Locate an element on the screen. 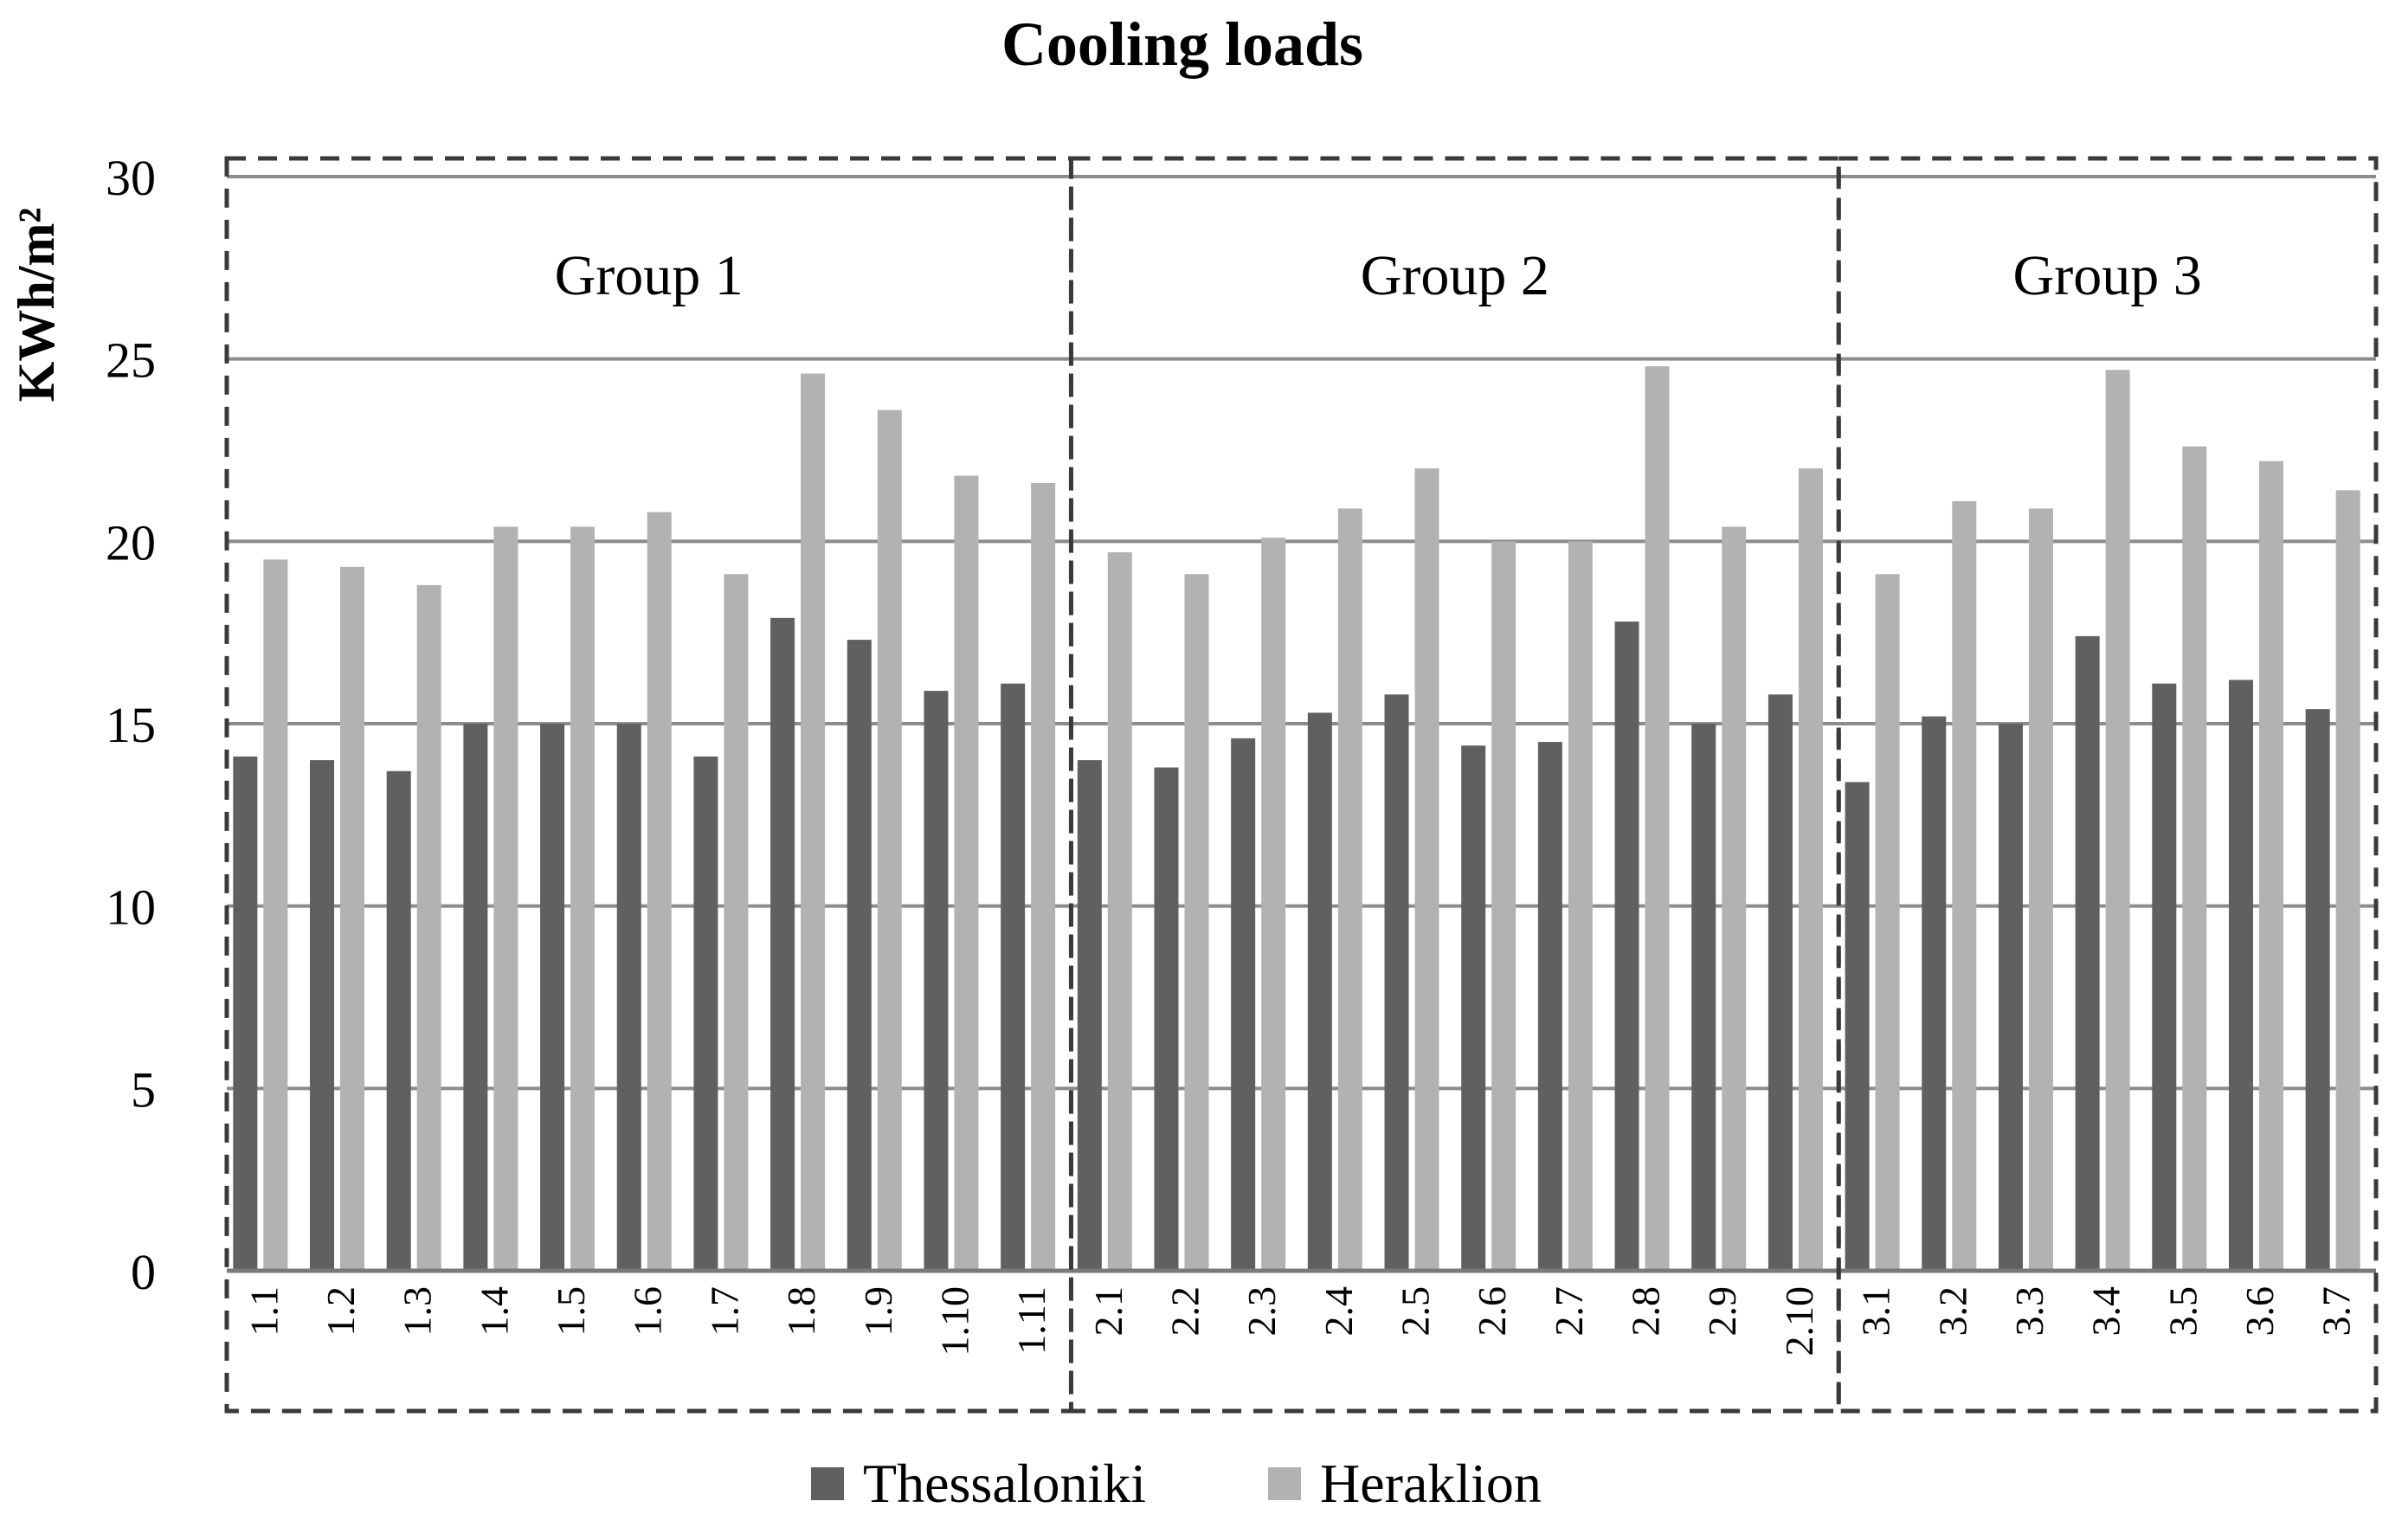 Image resolution: width=2389 pixels, height=1540 pixels. x-tick-label-1-5: 1.5 is located at coordinates (571, 1311).